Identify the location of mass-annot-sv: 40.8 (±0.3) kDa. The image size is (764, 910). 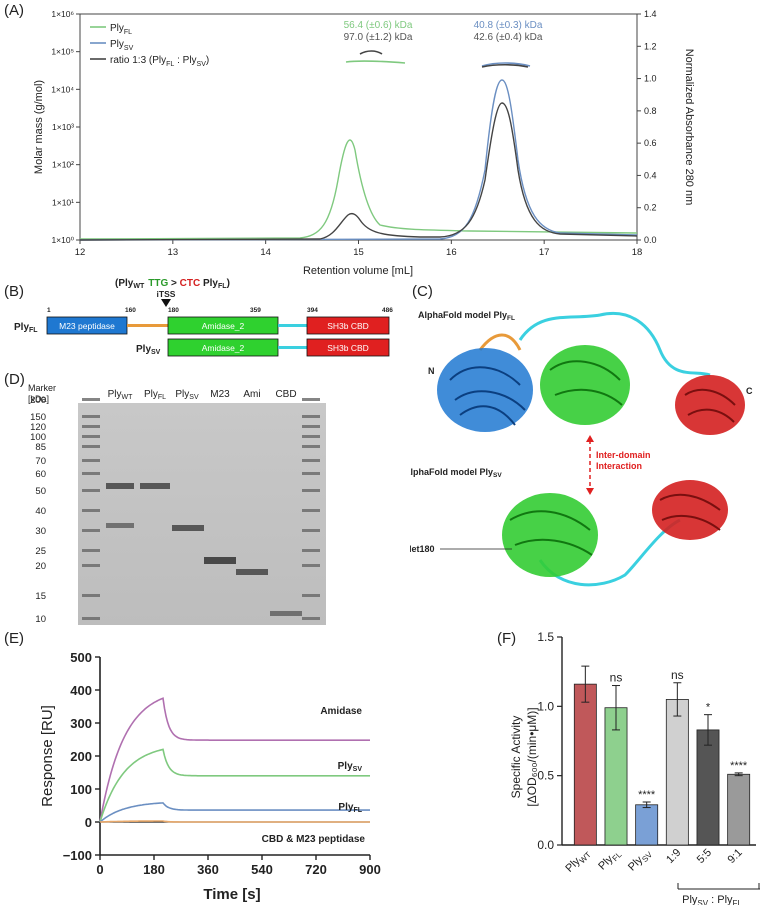
(508, 25).